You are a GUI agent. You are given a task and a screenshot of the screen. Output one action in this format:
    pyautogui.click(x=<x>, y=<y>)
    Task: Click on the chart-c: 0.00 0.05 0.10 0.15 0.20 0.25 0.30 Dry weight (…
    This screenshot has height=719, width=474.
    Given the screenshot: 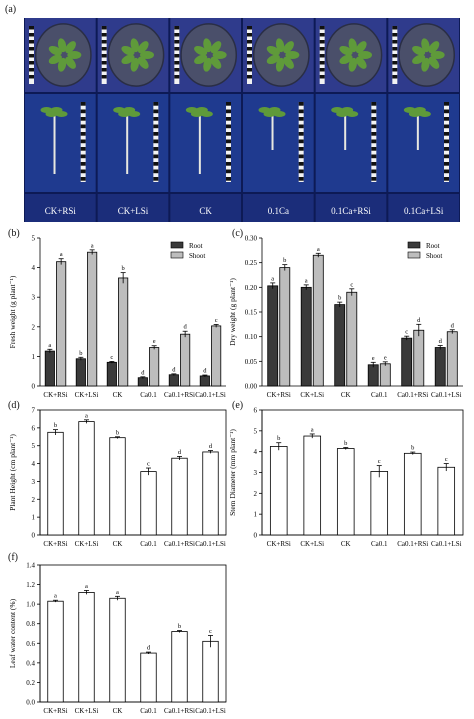 What is the action you would take?
    pyautogui.click(x=345, y=317)
    